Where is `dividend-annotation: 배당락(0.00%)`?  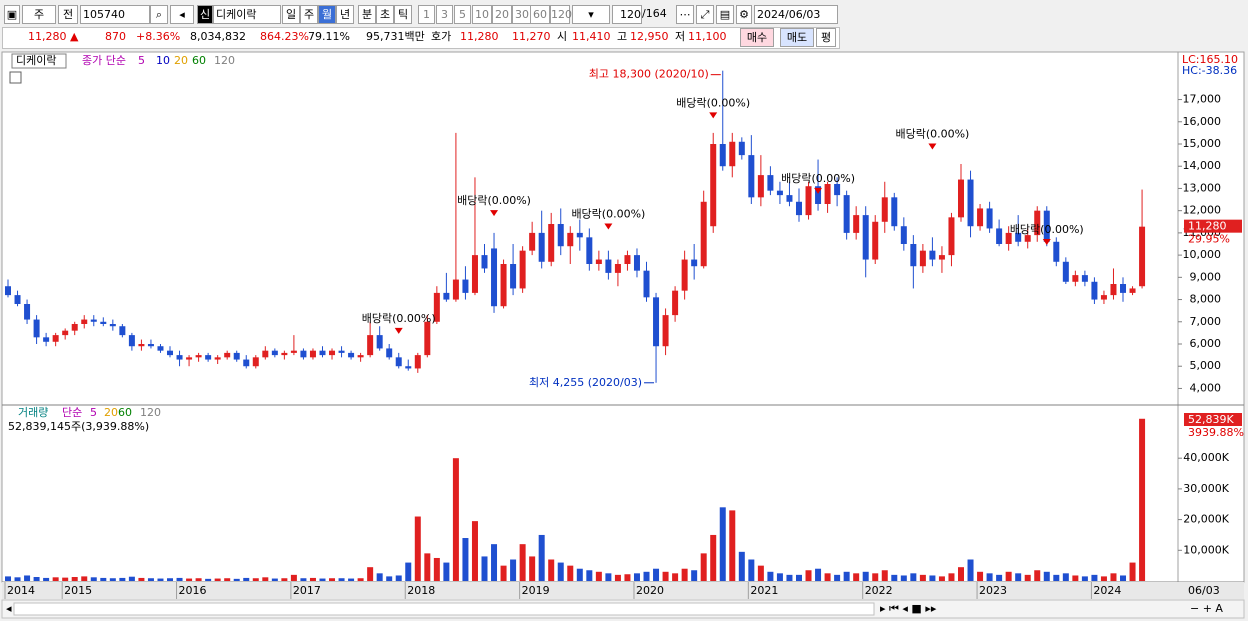
dividend-annotation: 배당락(0.00%) is located at coordinates (1047, 229).